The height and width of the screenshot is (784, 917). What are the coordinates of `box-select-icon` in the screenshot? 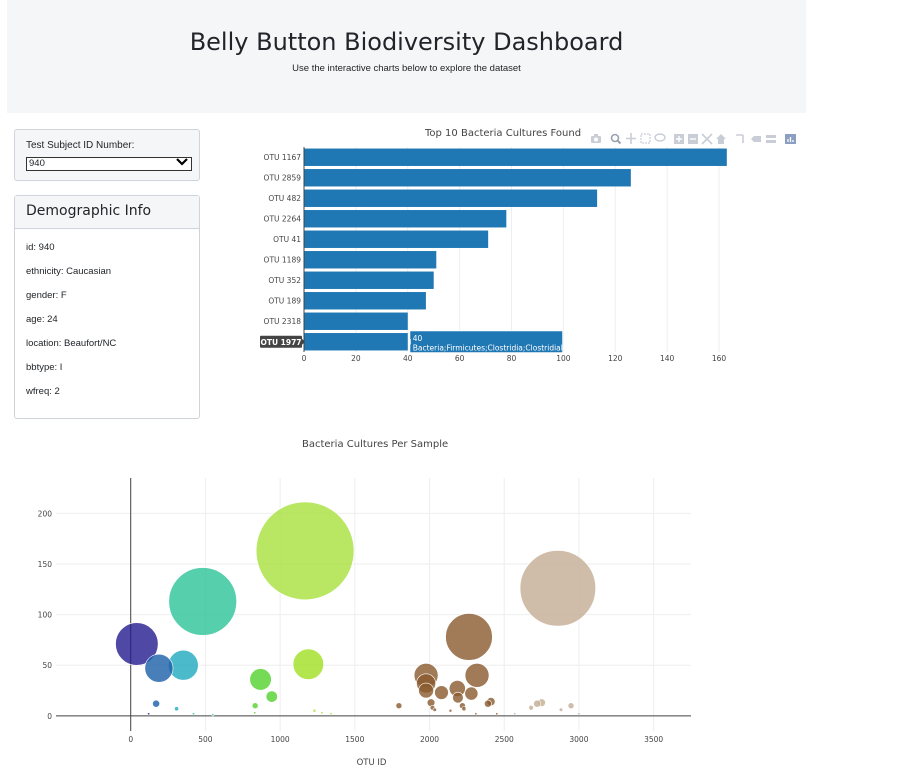 It's located at (645, 138).